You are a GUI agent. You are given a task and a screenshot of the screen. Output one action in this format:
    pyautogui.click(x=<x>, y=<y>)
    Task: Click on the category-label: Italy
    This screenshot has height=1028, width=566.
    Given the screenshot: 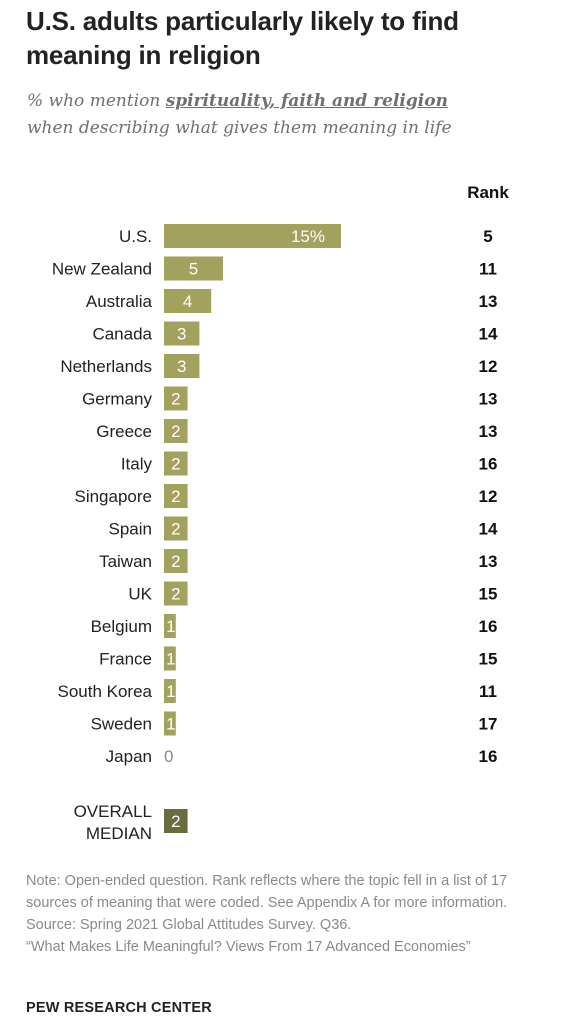 What is the action you would take?
    pyautogui.click(x=137, y=464)
    